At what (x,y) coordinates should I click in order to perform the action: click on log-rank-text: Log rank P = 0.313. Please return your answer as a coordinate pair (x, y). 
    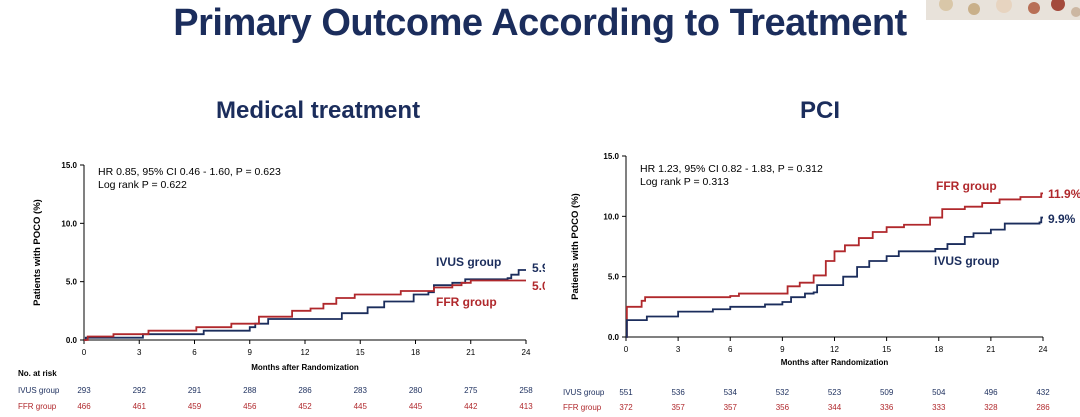
    Looking at the image, I should click on (684, 182).